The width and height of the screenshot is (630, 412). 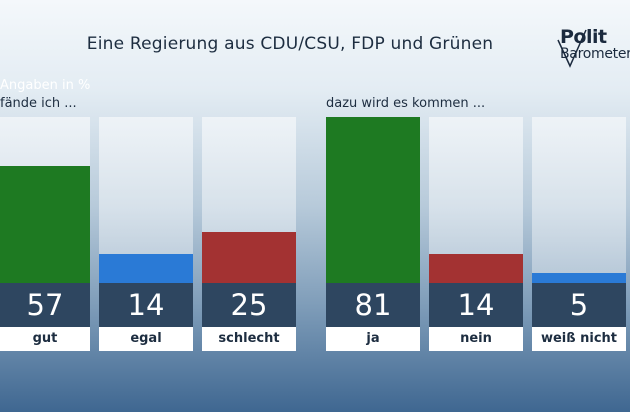 What do you see at coordinates (595, 54) in the screenshot?
I see `logo-line2: Barometer` at bounding box center [595, 54].